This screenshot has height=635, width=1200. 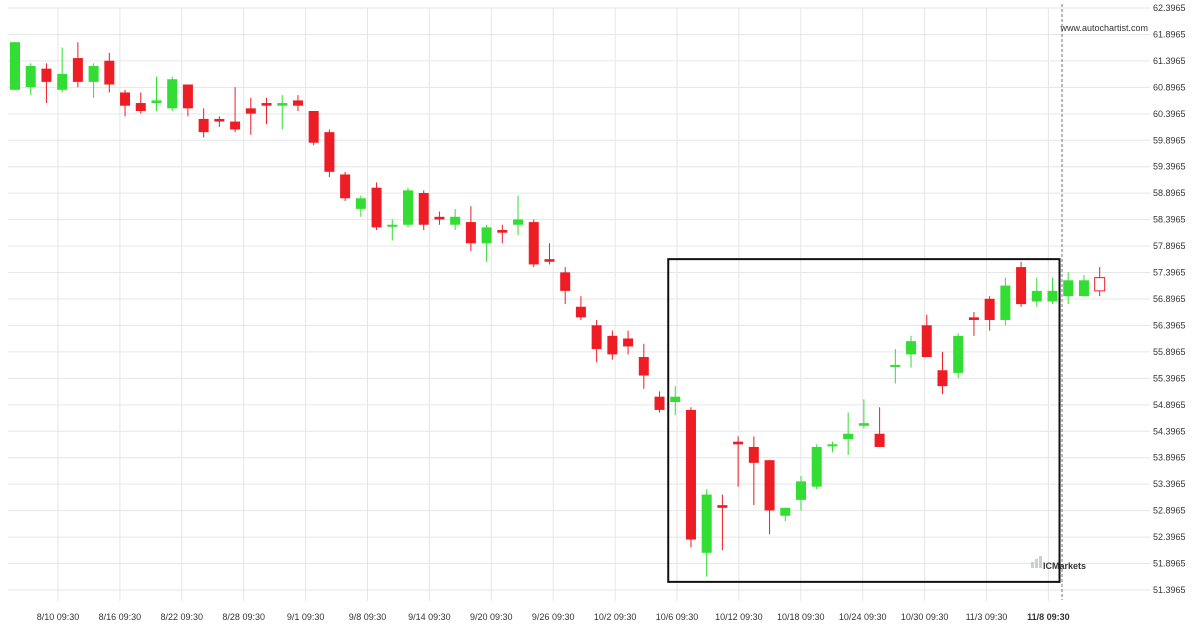 I want to click on x-tick-label: 10/24 09:30, so click(x=863, y=617).